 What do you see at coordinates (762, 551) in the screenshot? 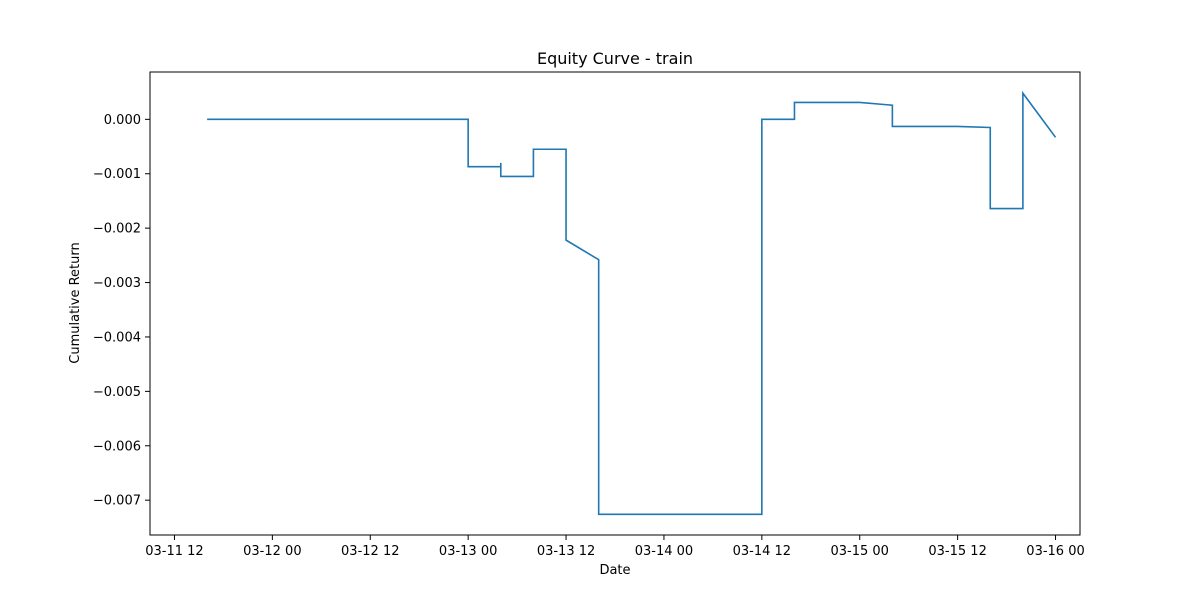
I see `x-tick-label: 03-14 12` at bounding box center [762, 551].